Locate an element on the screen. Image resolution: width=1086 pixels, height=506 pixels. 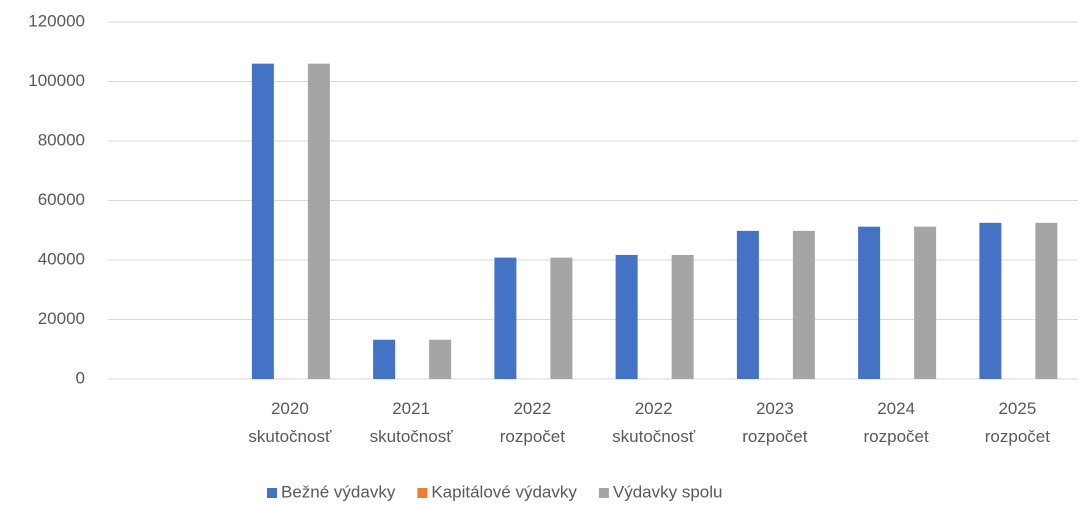
legend-label: Bežné výdavky is located at coordinates (338, 491).